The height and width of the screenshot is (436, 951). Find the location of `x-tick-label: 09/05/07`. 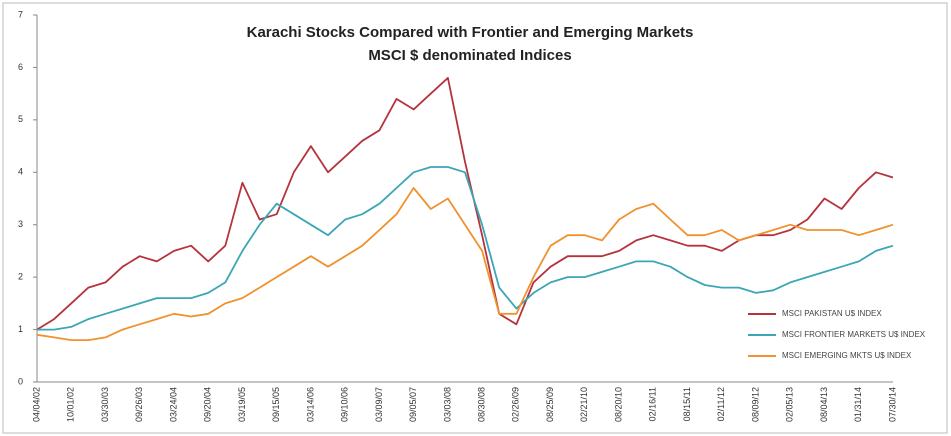

x-tick-label: 09/05/07 is located at coordinates (413, 404).